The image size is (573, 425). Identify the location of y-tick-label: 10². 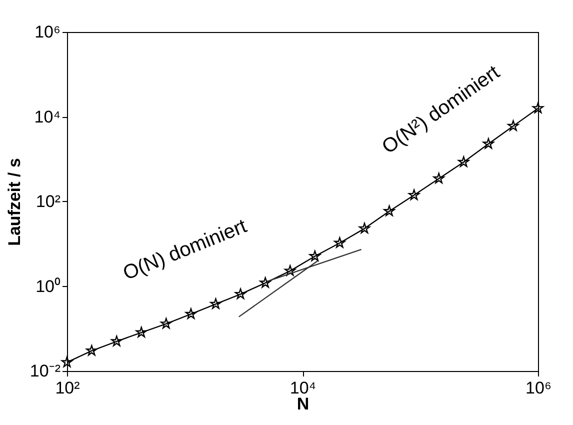
(48, 201).